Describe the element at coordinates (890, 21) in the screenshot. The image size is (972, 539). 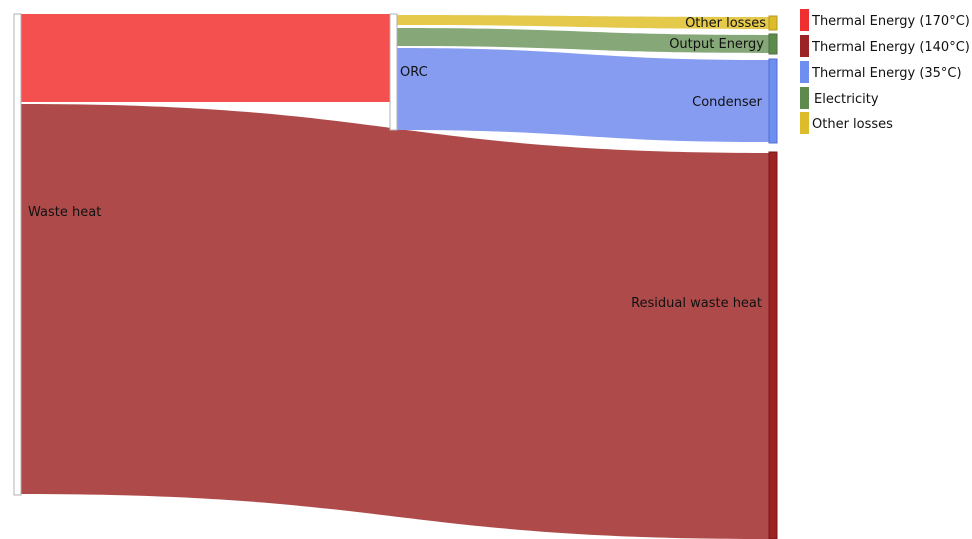
I see `legend-label-thermal-170: Thermal Energy (170°C)` at that location.